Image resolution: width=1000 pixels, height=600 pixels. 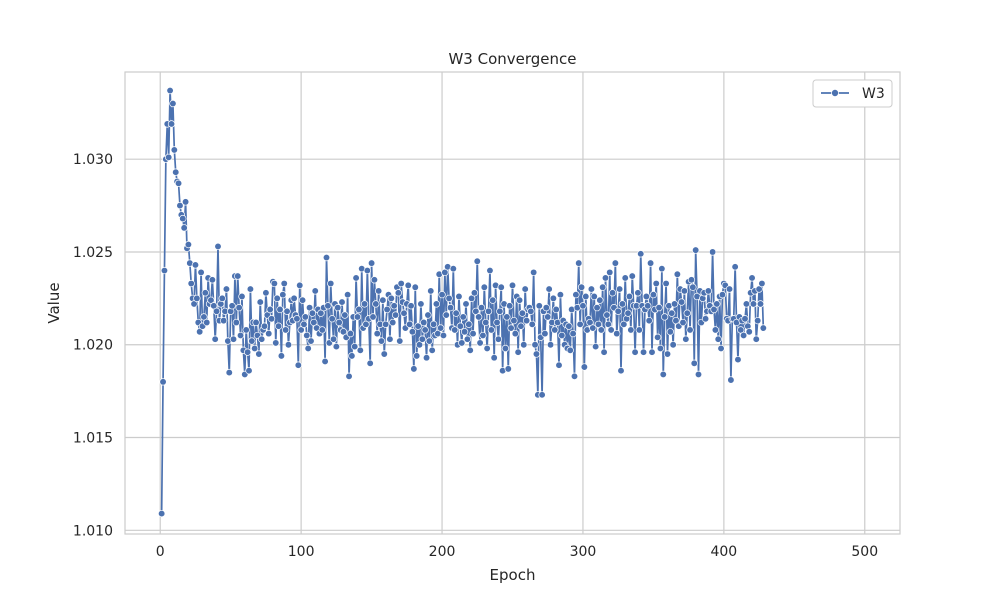 I want to click on x-axis-label: Epoch, so click(x=513, y=575).